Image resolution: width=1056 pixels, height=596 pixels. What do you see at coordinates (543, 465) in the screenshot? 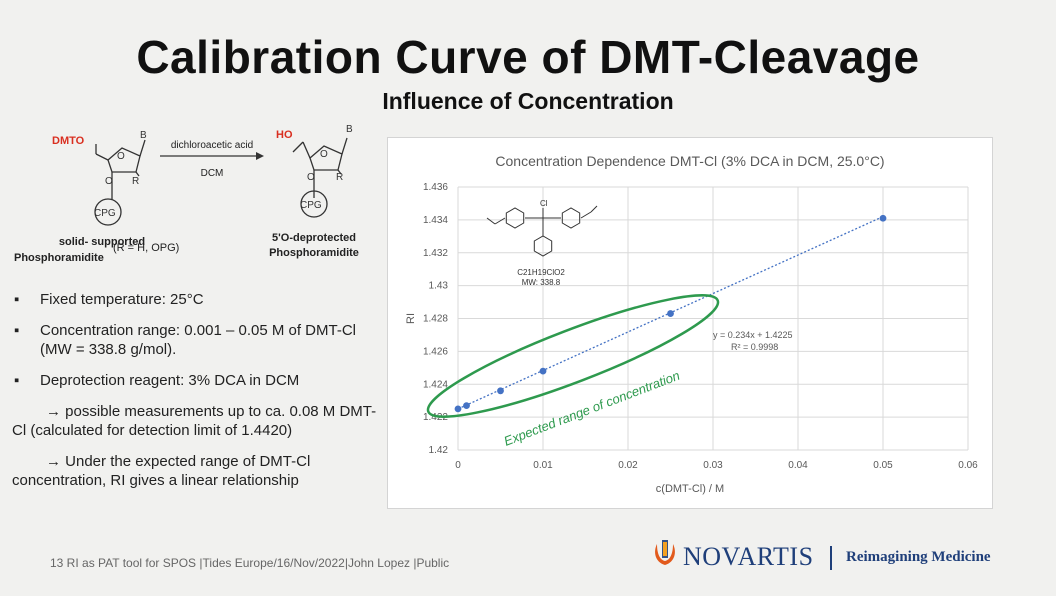
I see `x-tick-label: 0.01` at bounding box center [543, 465].